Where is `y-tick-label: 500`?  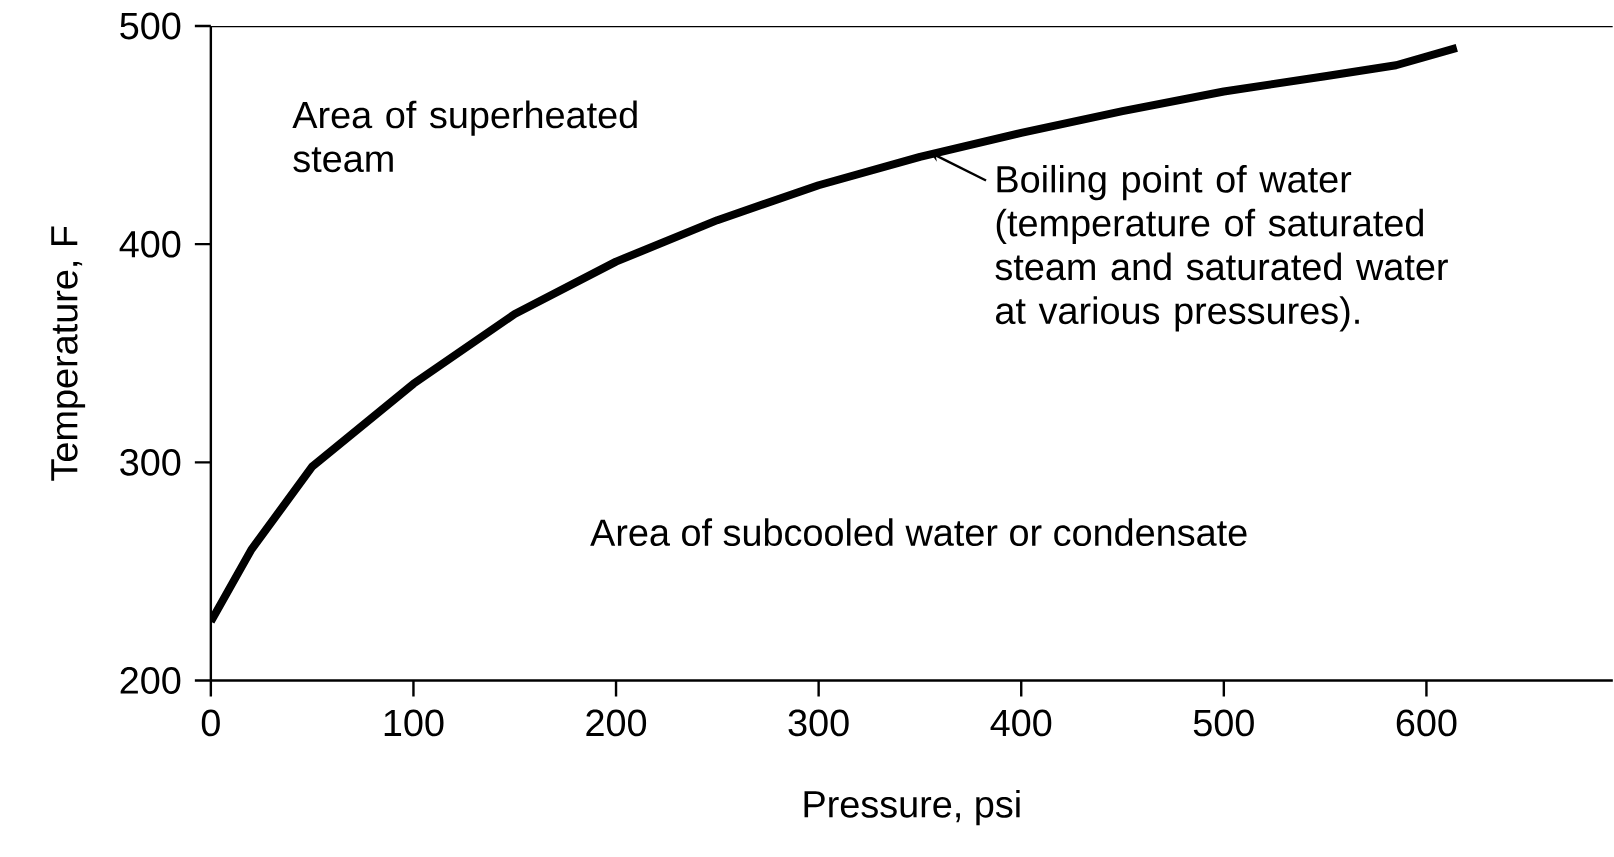
y-tick-label: 500 is located at coordinates (150, 26).